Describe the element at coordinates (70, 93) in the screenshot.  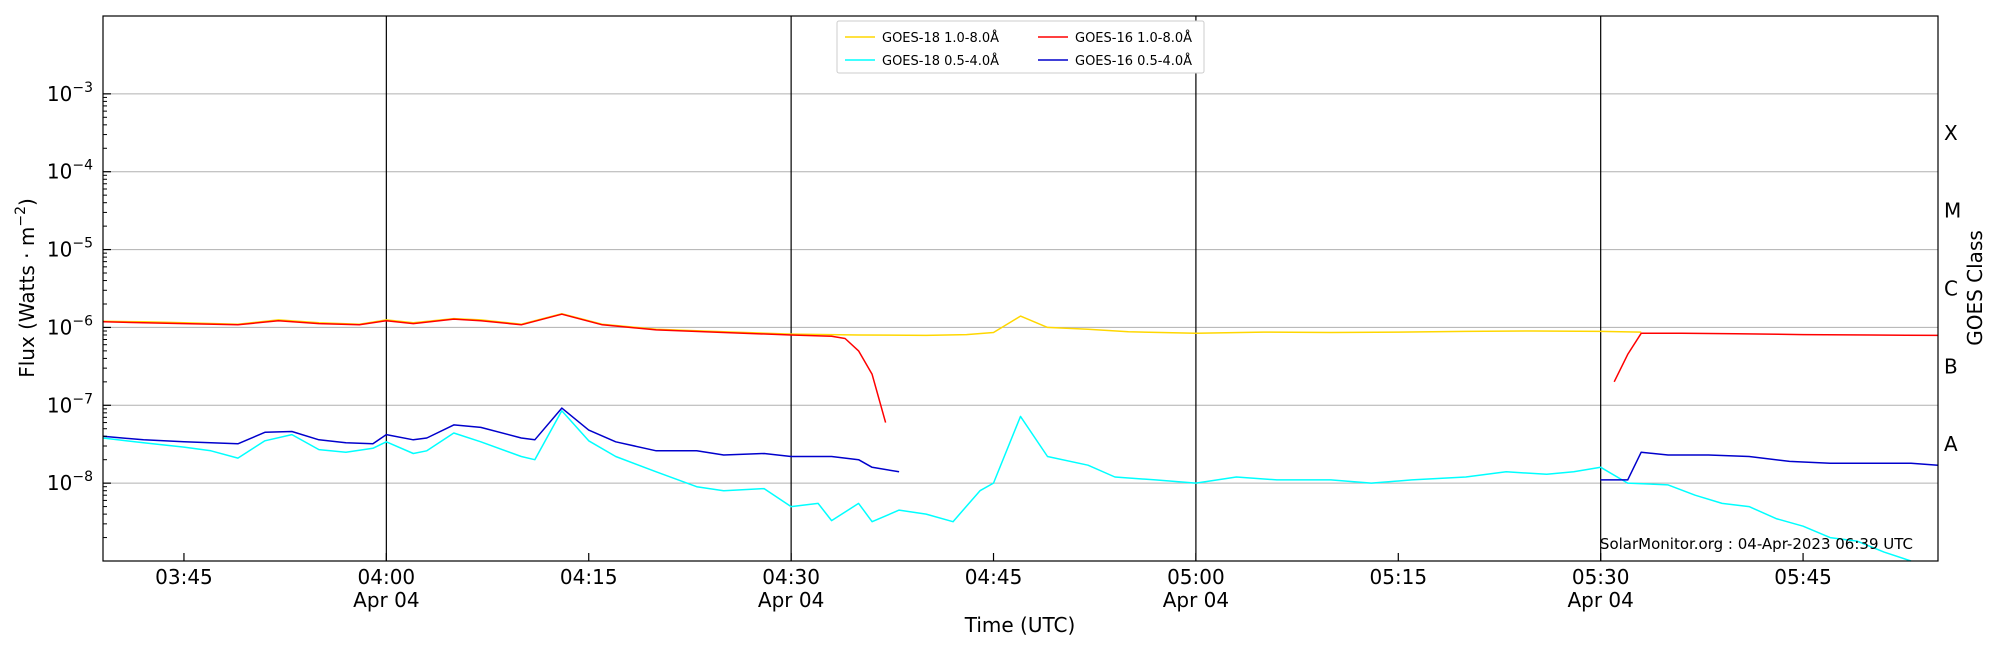
I see `y-tick-label: 10⁻³` at that location.